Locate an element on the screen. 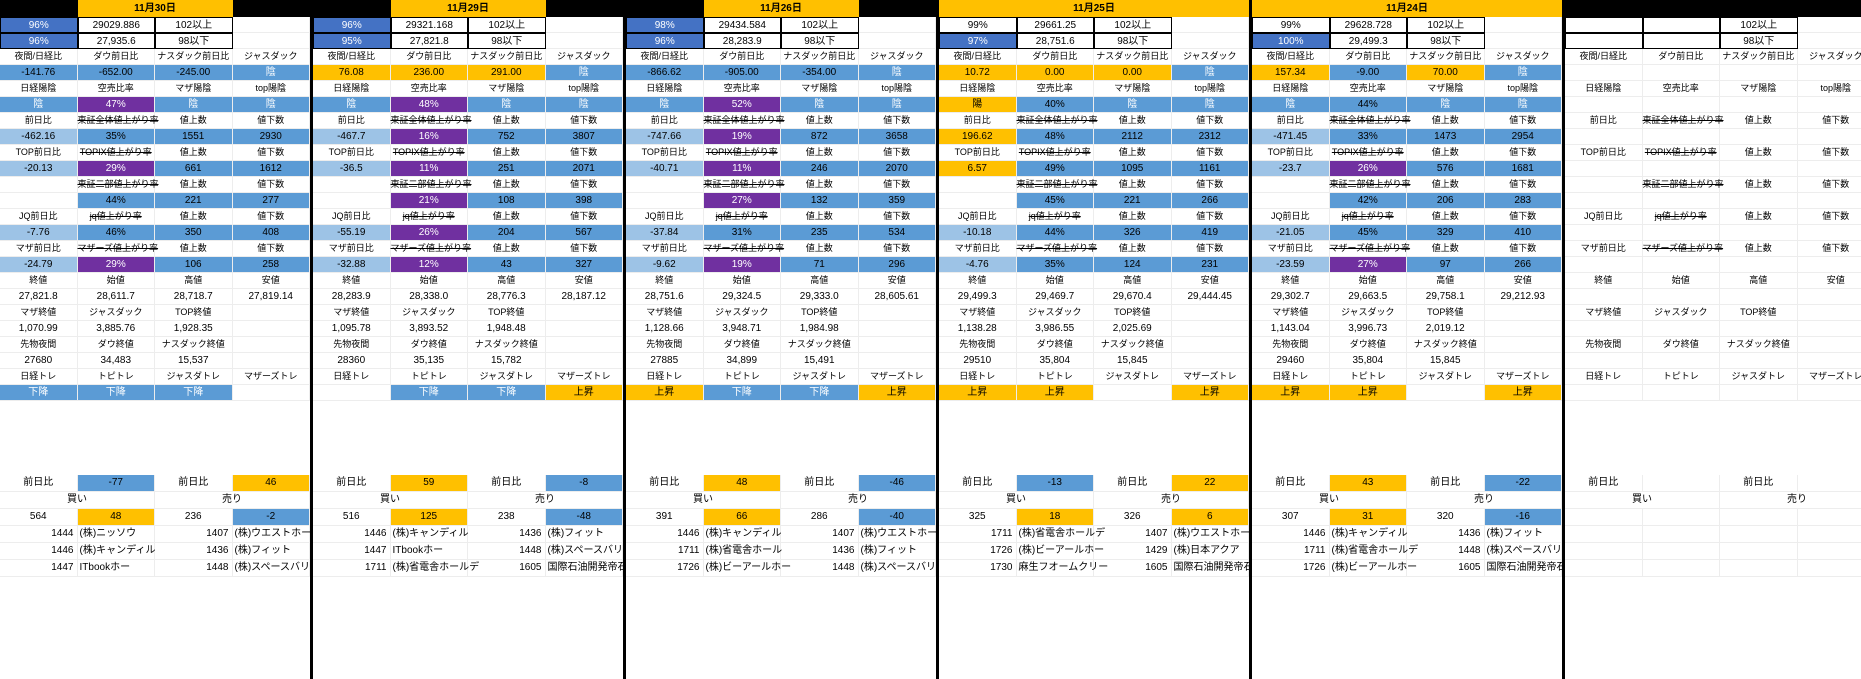 The height and width of the screenshot is (679, 1861). advancers-cell: 872 is located at coordinates (820, 137).